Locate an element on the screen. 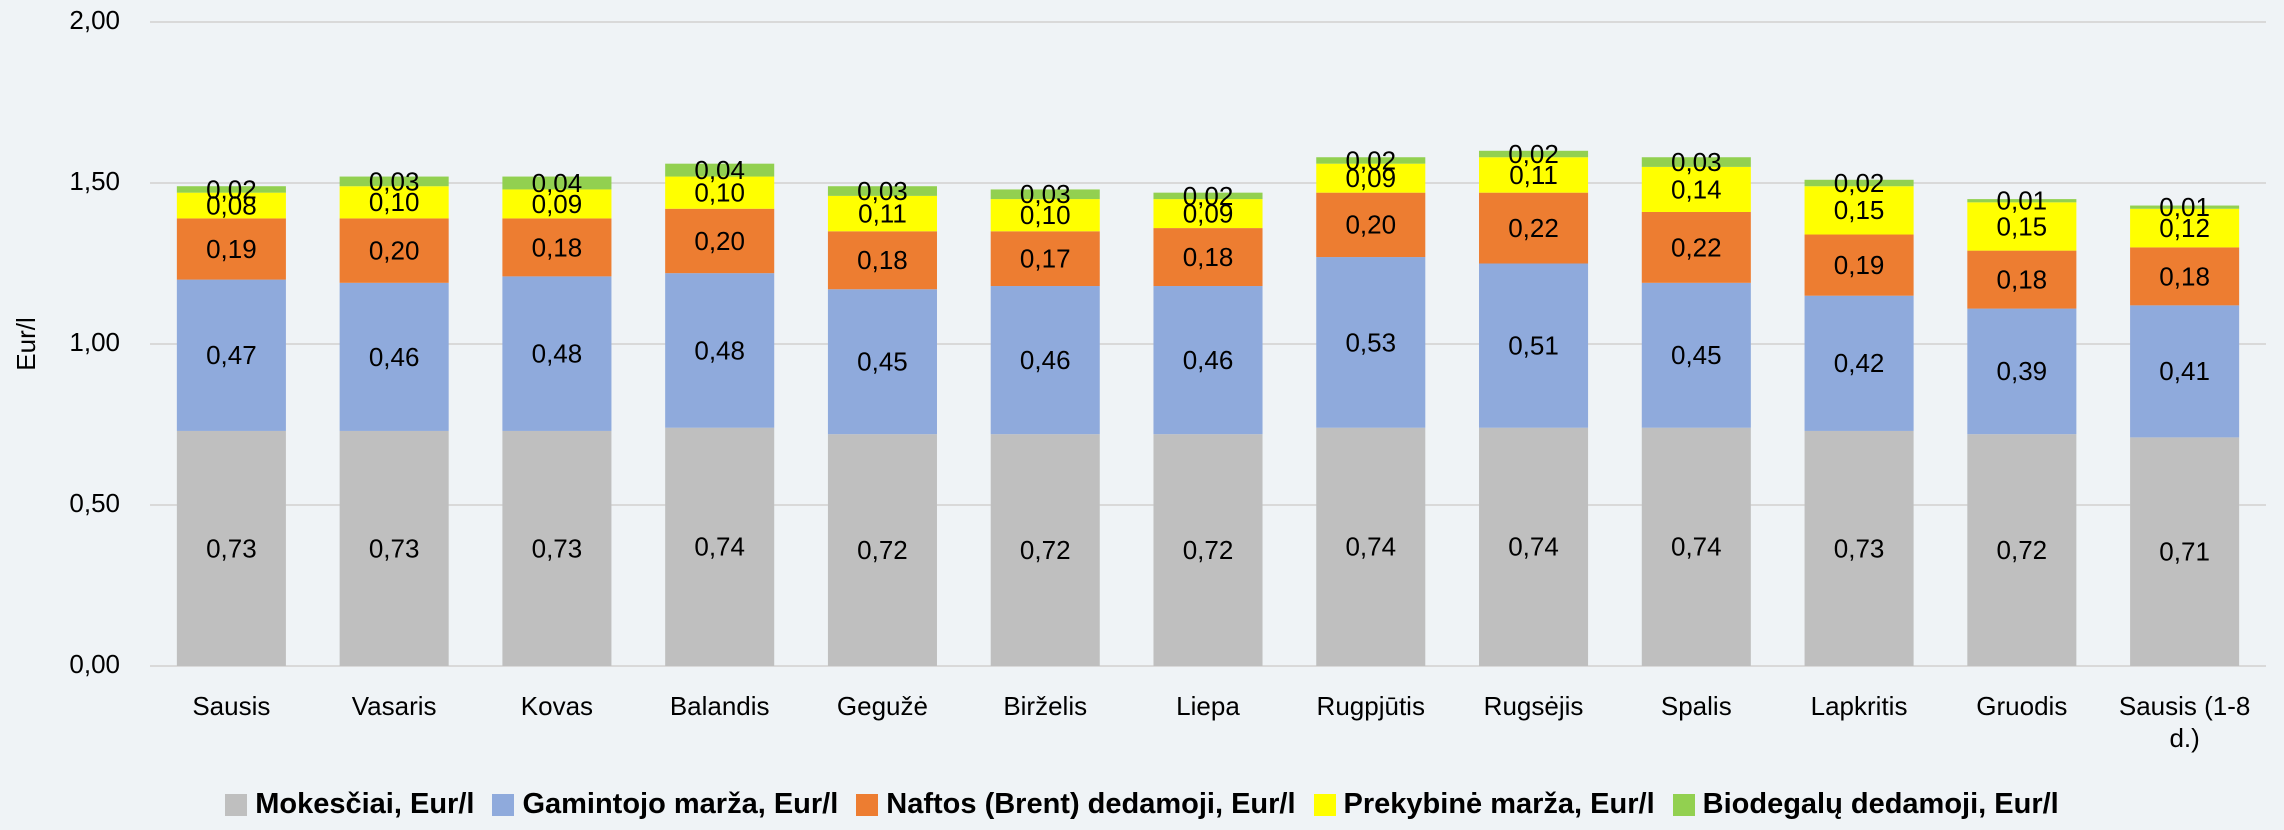 The width and height of the screenshot is (2284, 830). data-label: 0,51 is located at coordinates (1533, 345).